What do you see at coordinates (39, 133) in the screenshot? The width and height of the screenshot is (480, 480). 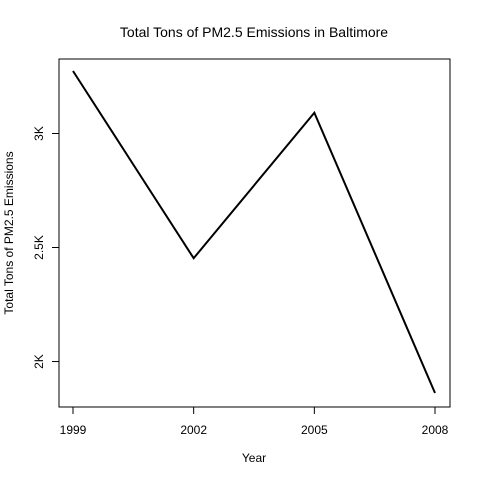 I see `y-tick-label: 3K` at bounding box center [39, 133].